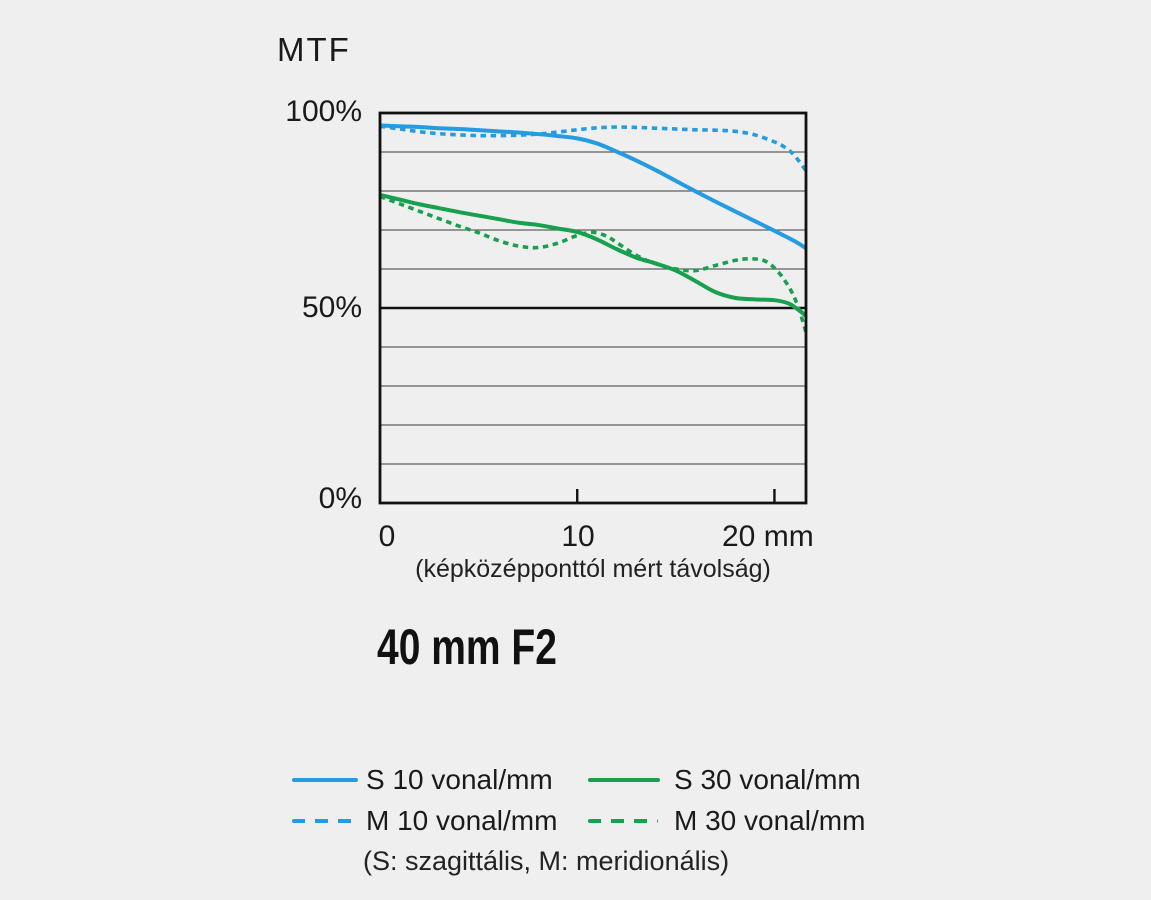  What do you see at coordinates (325, 780) in the screenshot?
I see `legend-swatch-s10-solid-line` at bounding box center [325, 780].